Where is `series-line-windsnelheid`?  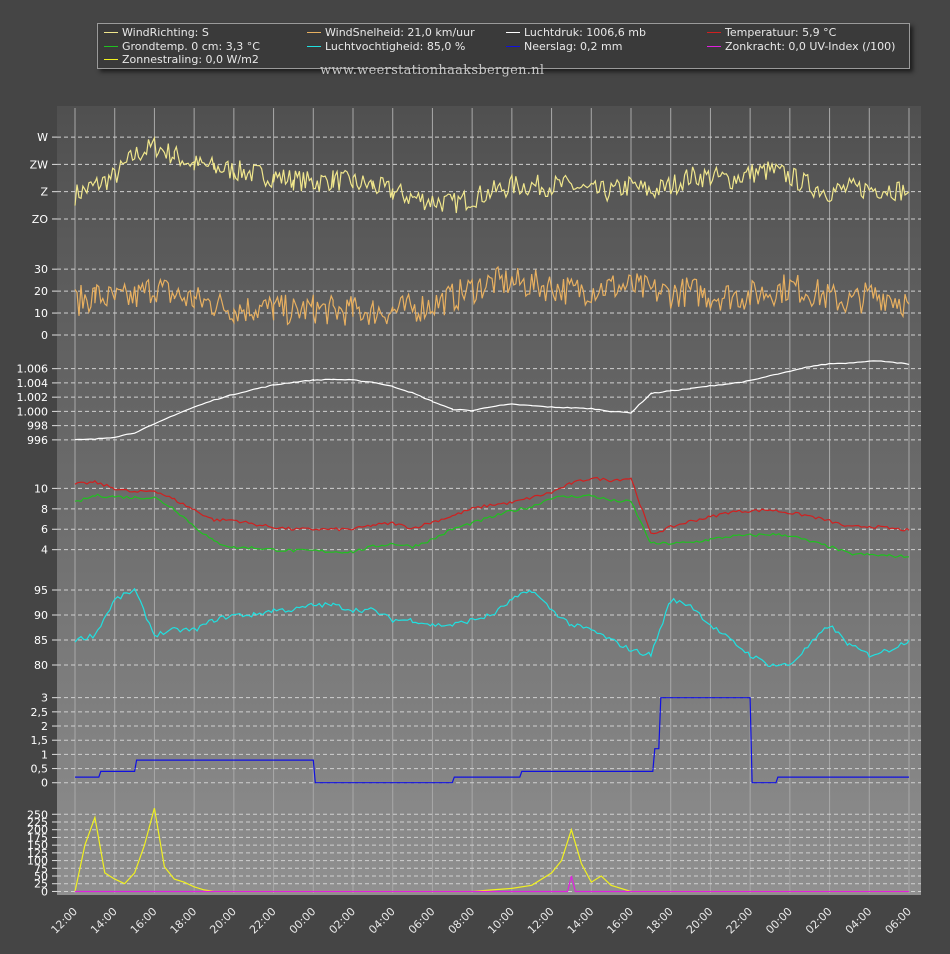 series-line-windsnelheid is located at coordinates (492, 295).